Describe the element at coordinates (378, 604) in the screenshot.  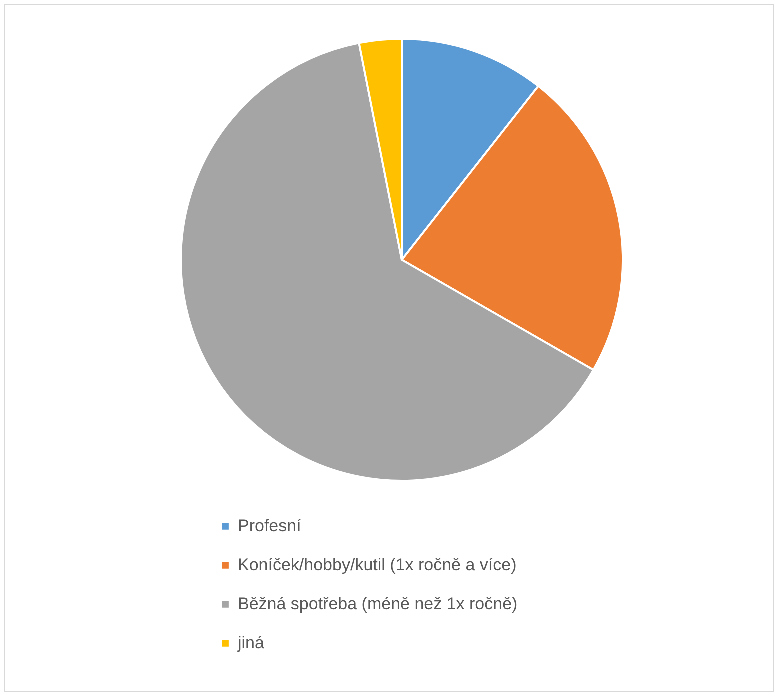
I see `legend-label: Běžná spotřeba (méně než 1x ročně)` at that location.